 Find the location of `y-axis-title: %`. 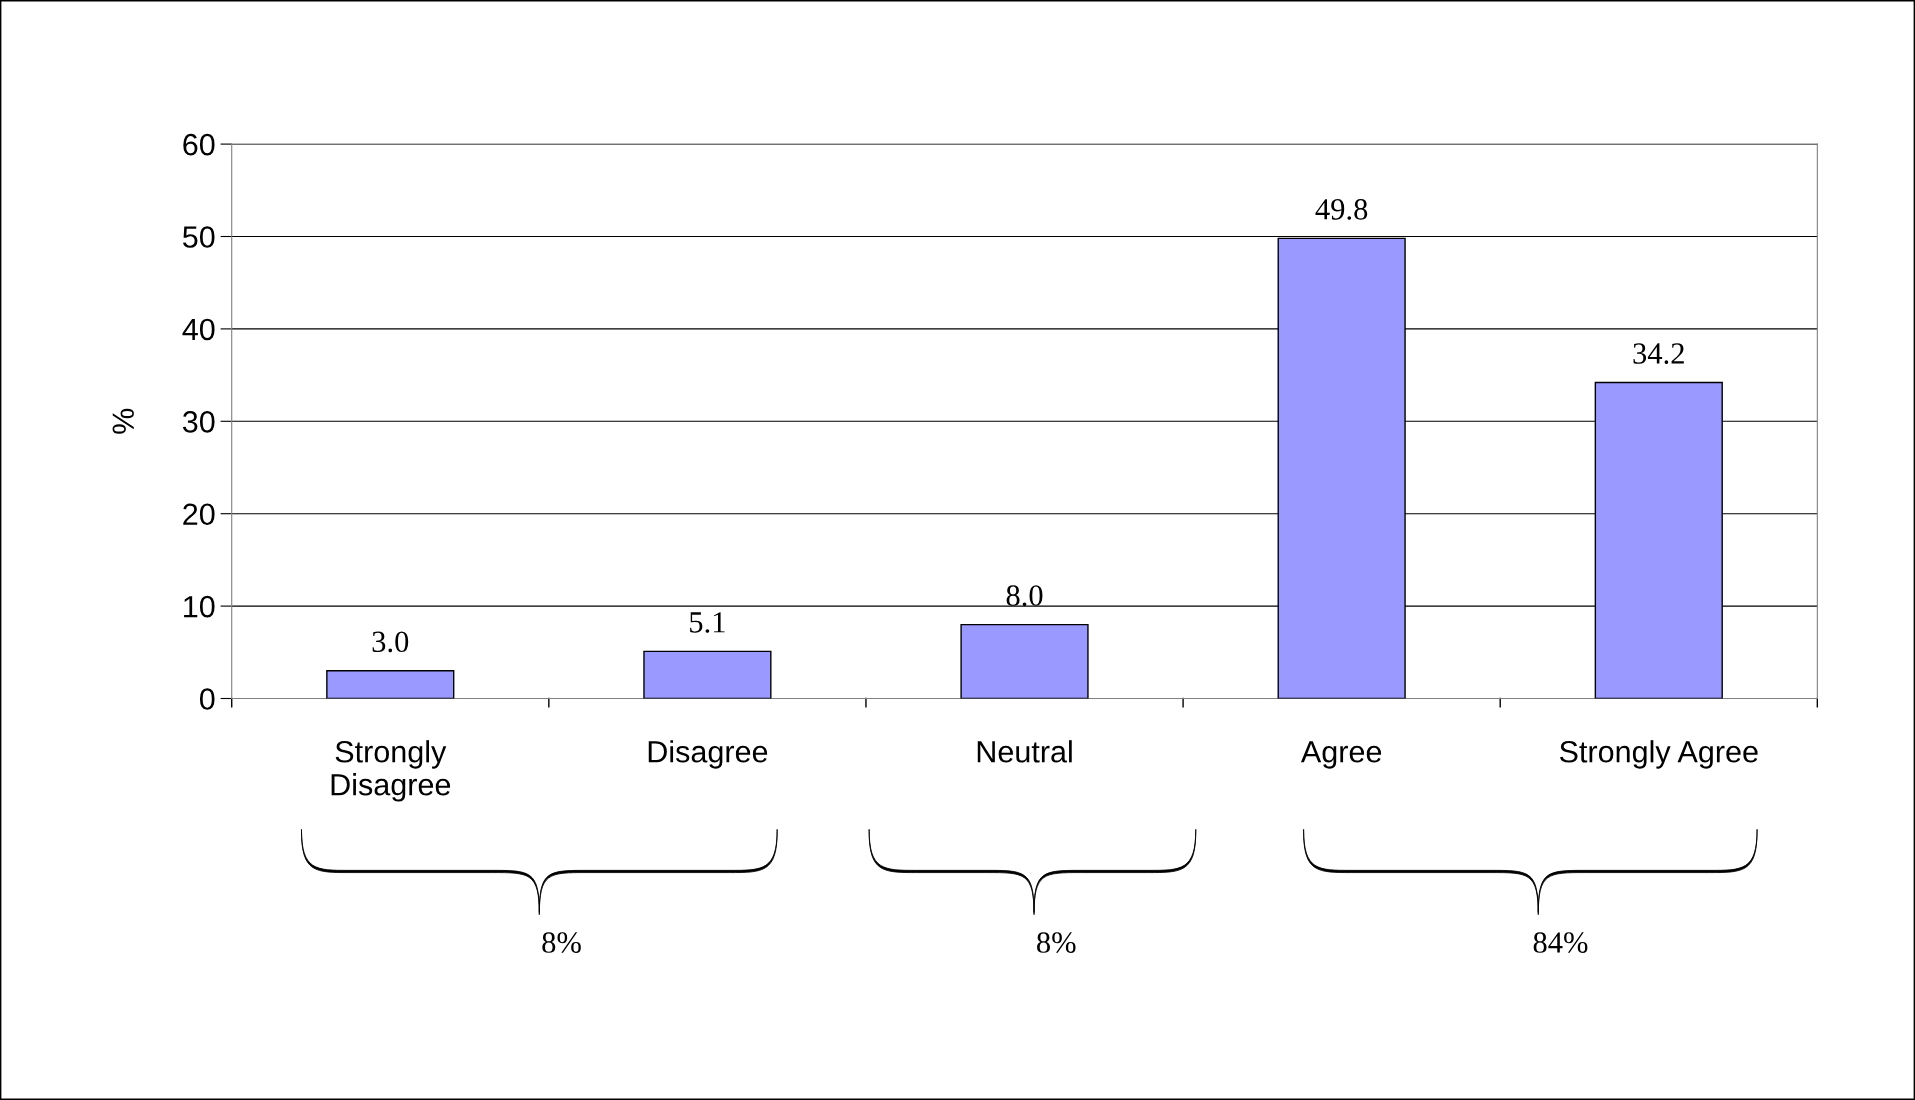

y-axis-title: % is located at coordinates (123, 421).